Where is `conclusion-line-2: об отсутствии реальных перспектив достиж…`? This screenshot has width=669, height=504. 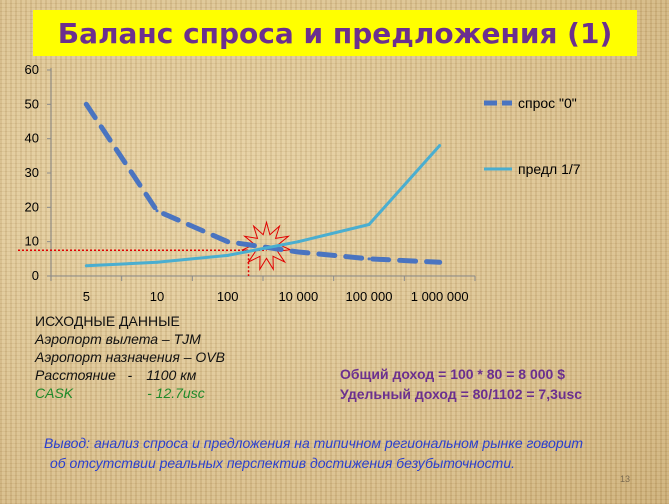
conclusion-line-2: об отсутствии реальных перспектив достиж… is located at coordinates (283, 463).